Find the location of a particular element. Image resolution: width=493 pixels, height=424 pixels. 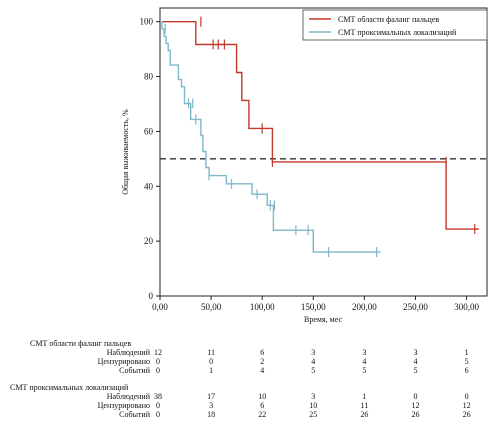

risk-group2-title: СМТ проксимальных локализаций is located at coordinates (69, 387).